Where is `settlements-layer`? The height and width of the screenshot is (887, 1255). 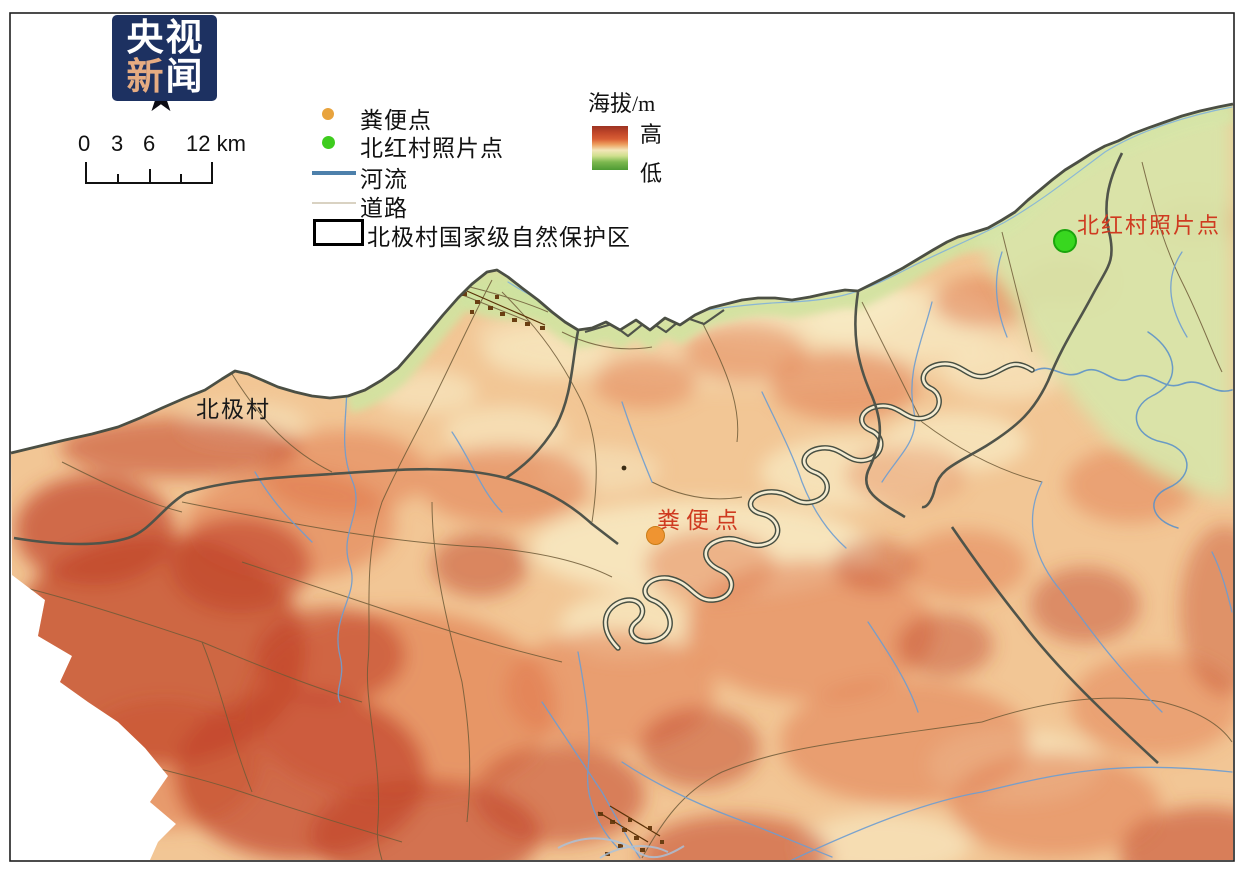
settlements-layer is located at coordinates (570, 572).